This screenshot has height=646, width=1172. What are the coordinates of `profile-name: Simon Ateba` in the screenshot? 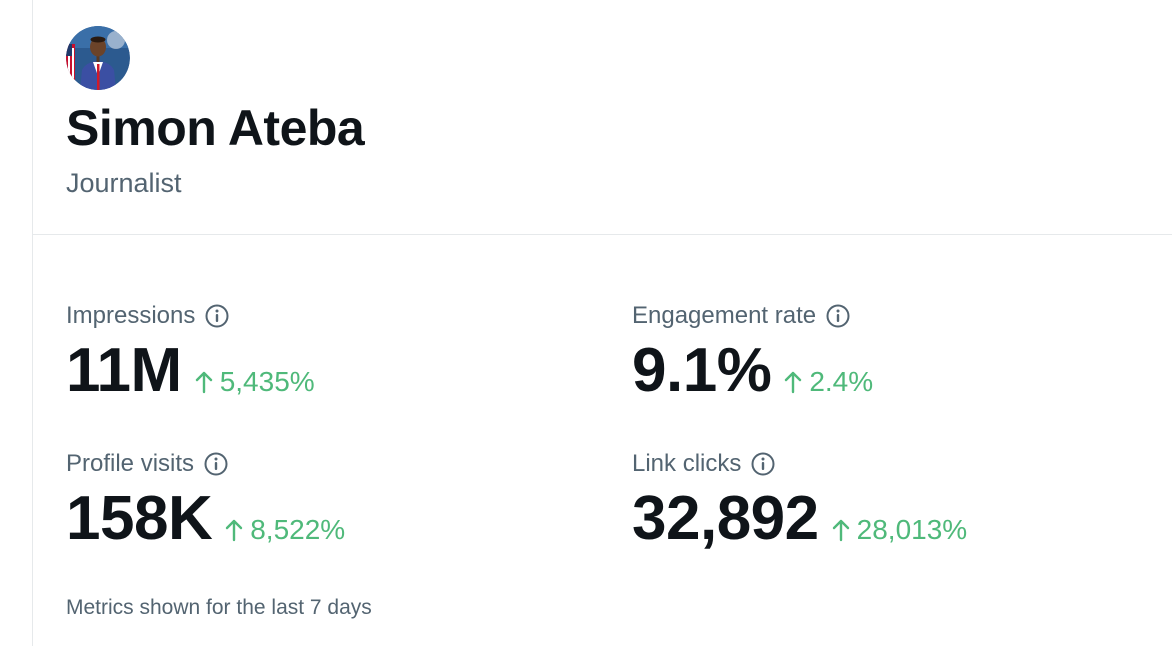 It's located at (215, 128).